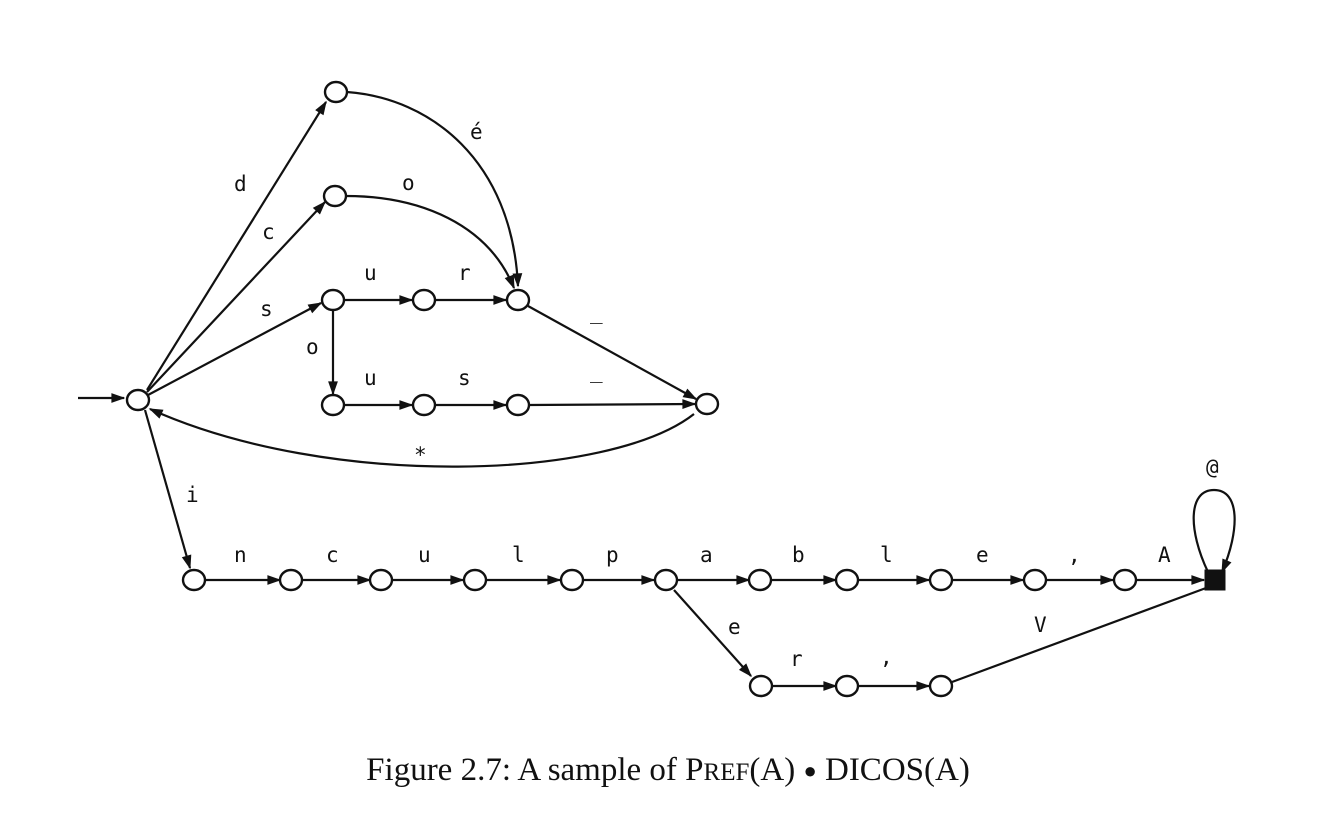  Describe the element at coordinates (1035, 580) in the screenshot. I see `state-r10` at that location.